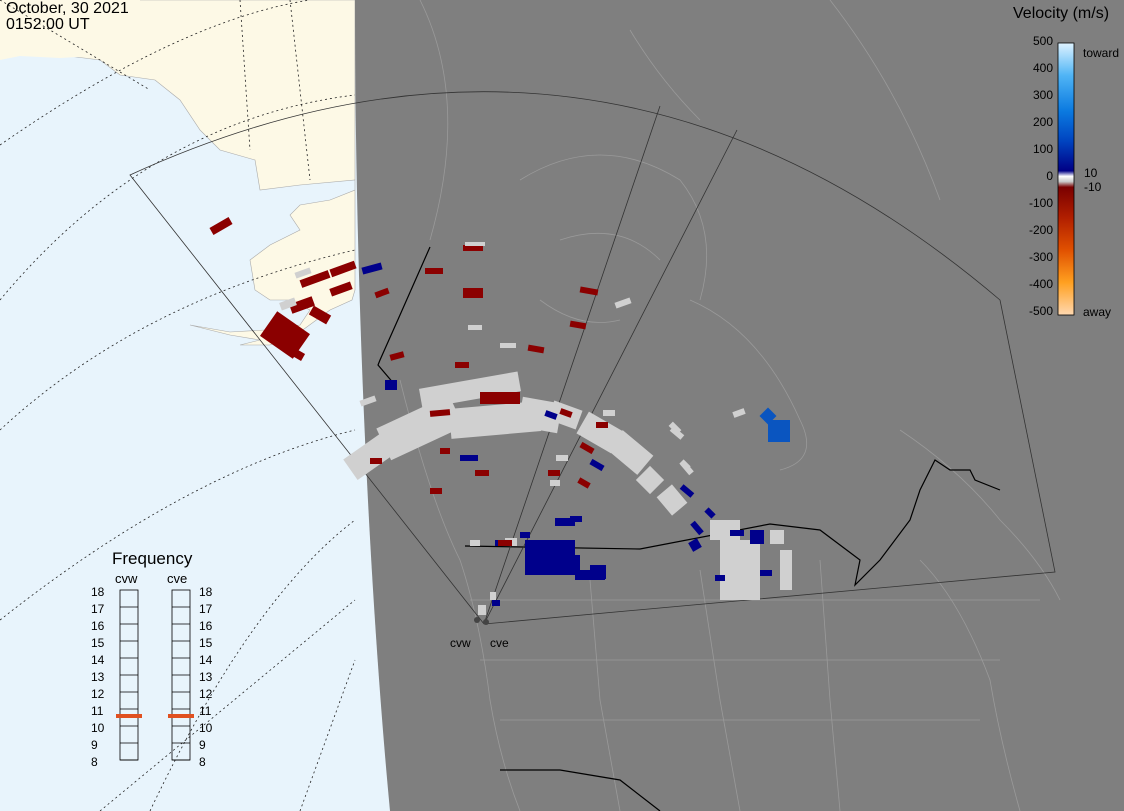  Describe the element at coordinates (98, 694) in the screenshot. I see `frequency-tick-cvw: 12` at that location.